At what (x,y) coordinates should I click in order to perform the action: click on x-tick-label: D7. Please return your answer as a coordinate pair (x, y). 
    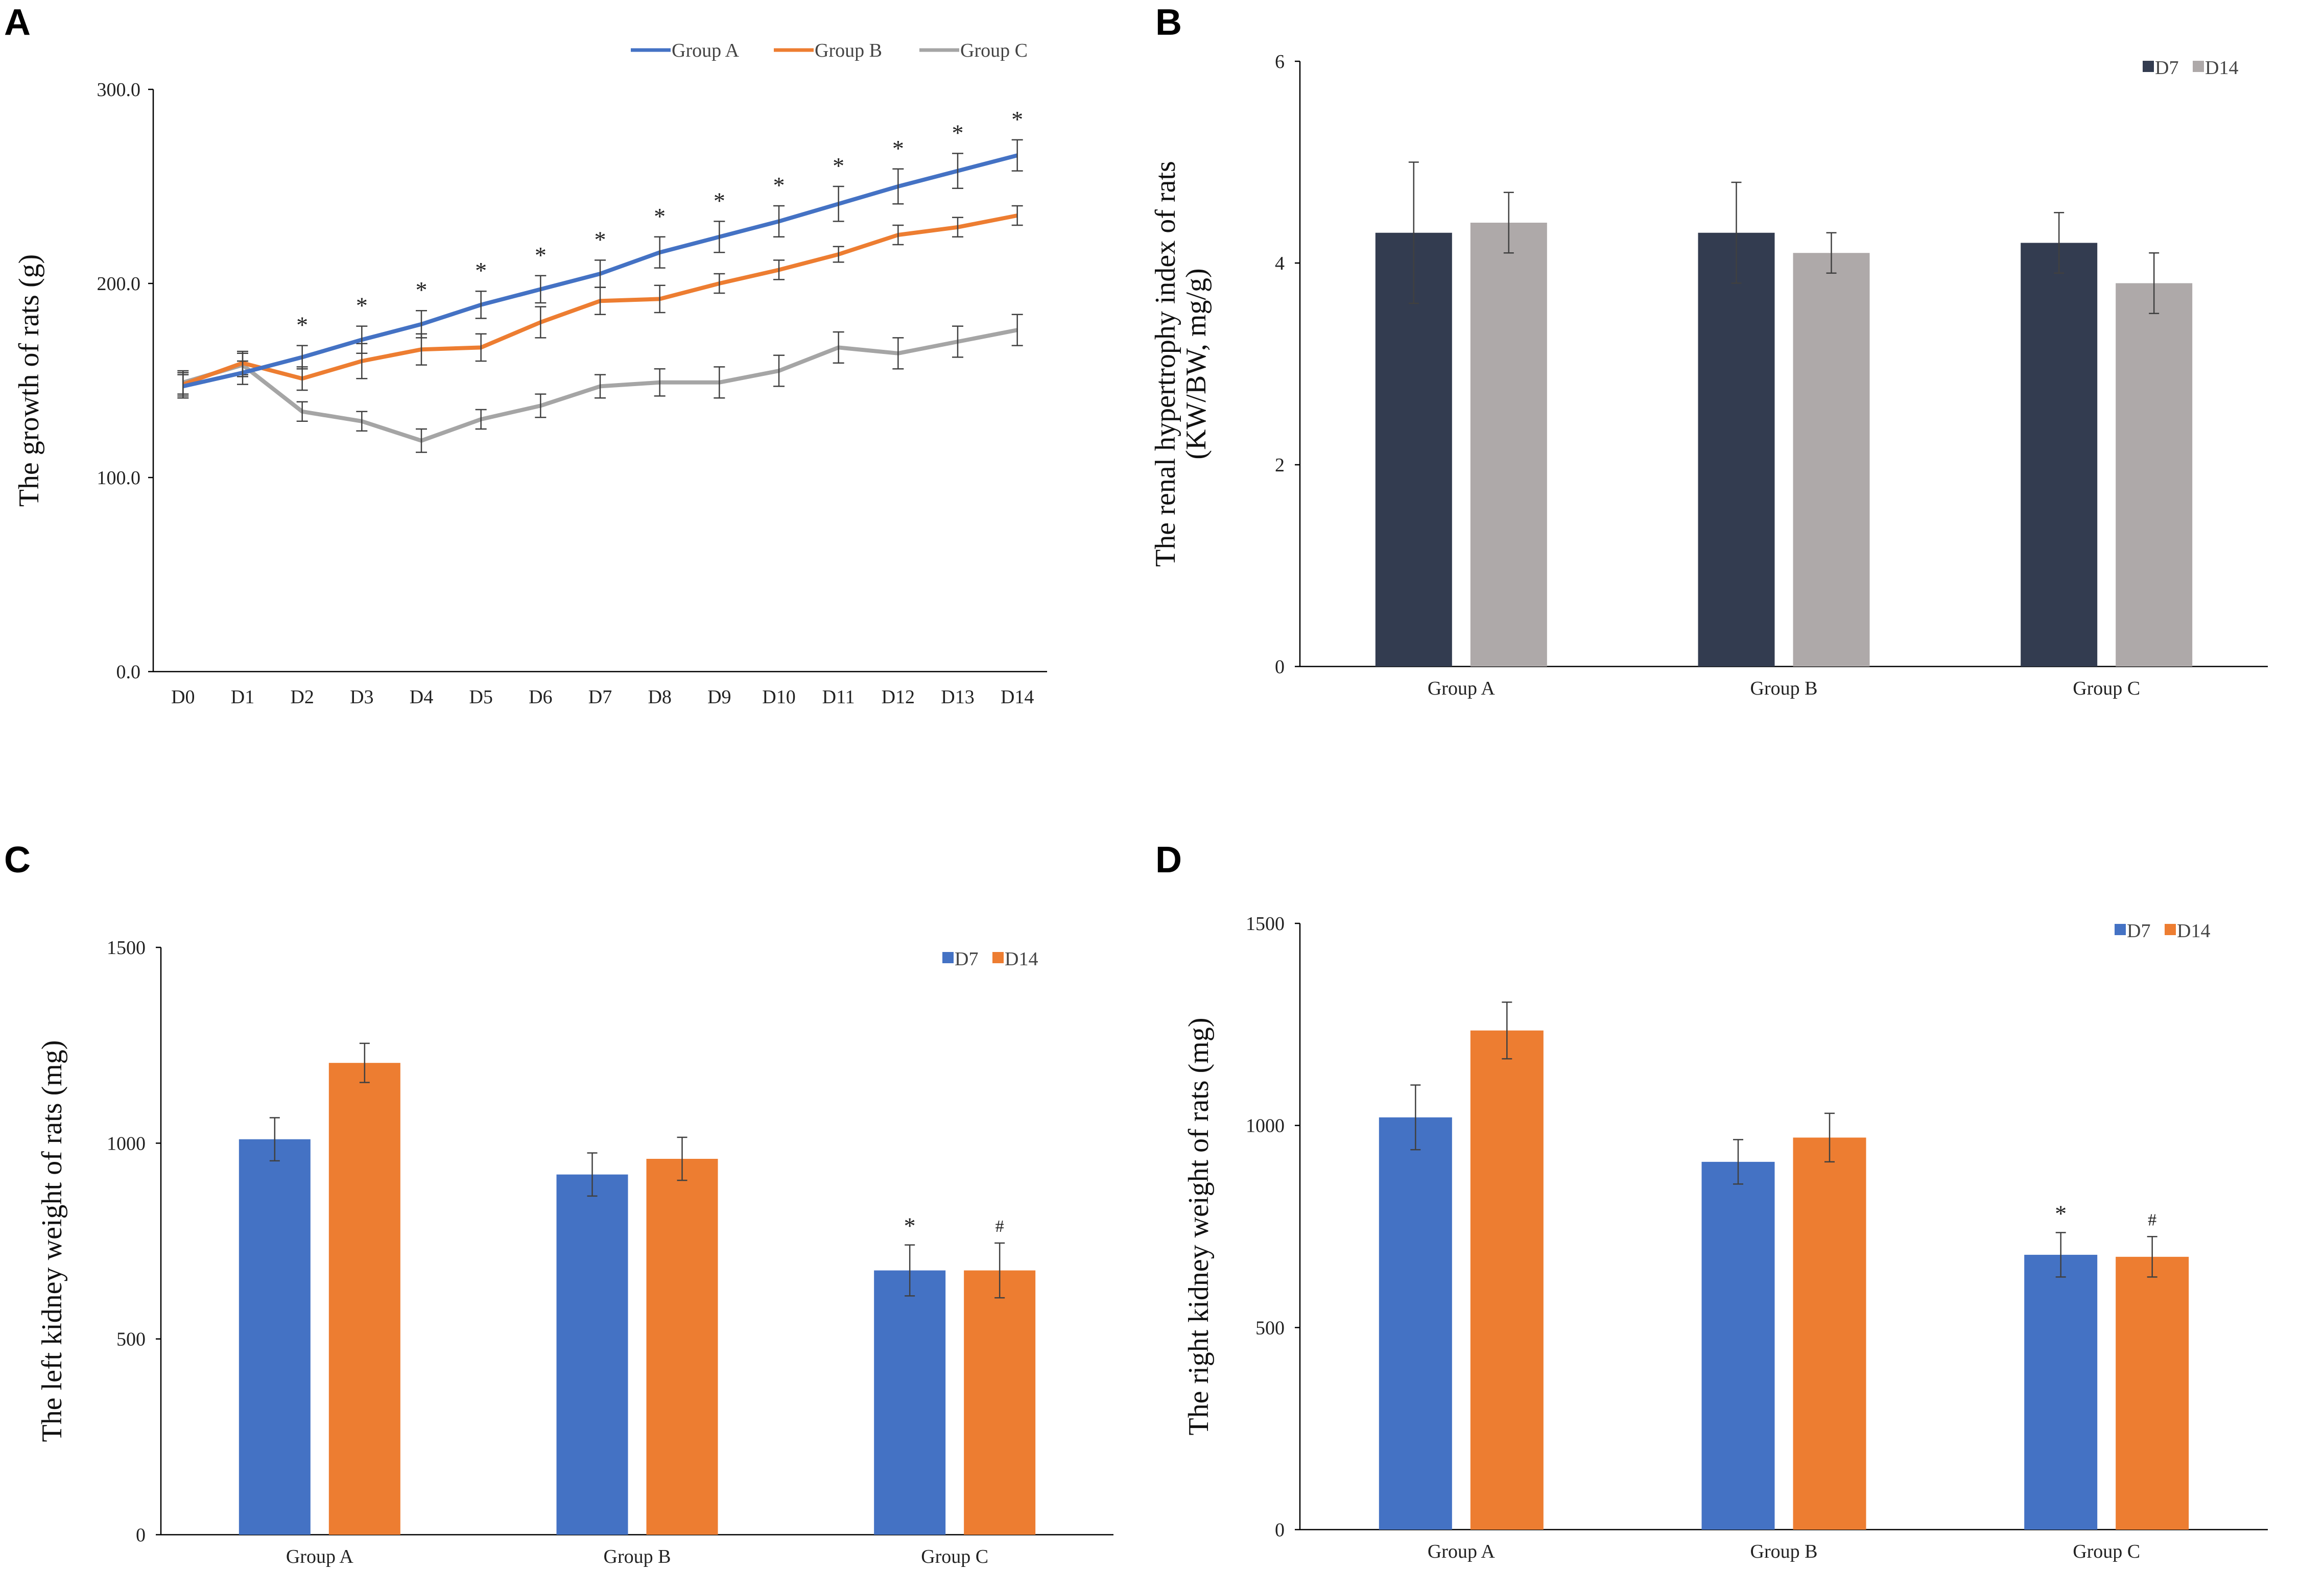
    Looking at the image, I should click on (600, 697).